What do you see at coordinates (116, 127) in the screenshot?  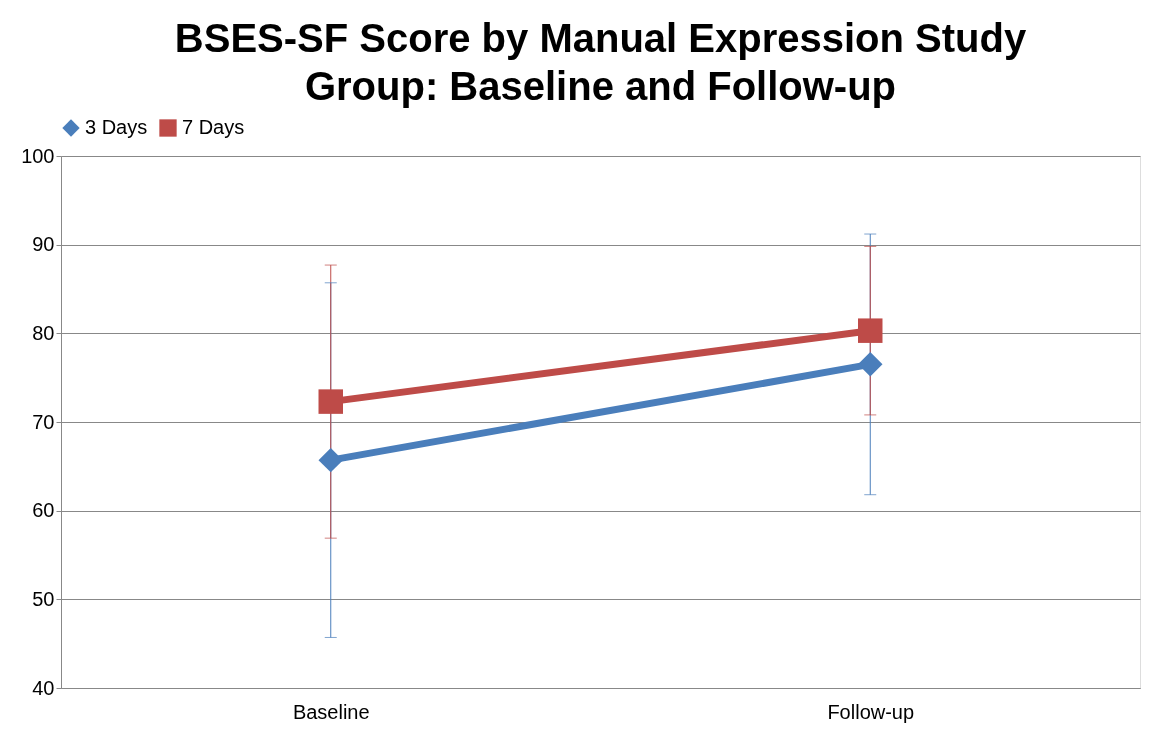 I see `legend-label: 3 Days` at bounding box center [116, 127].